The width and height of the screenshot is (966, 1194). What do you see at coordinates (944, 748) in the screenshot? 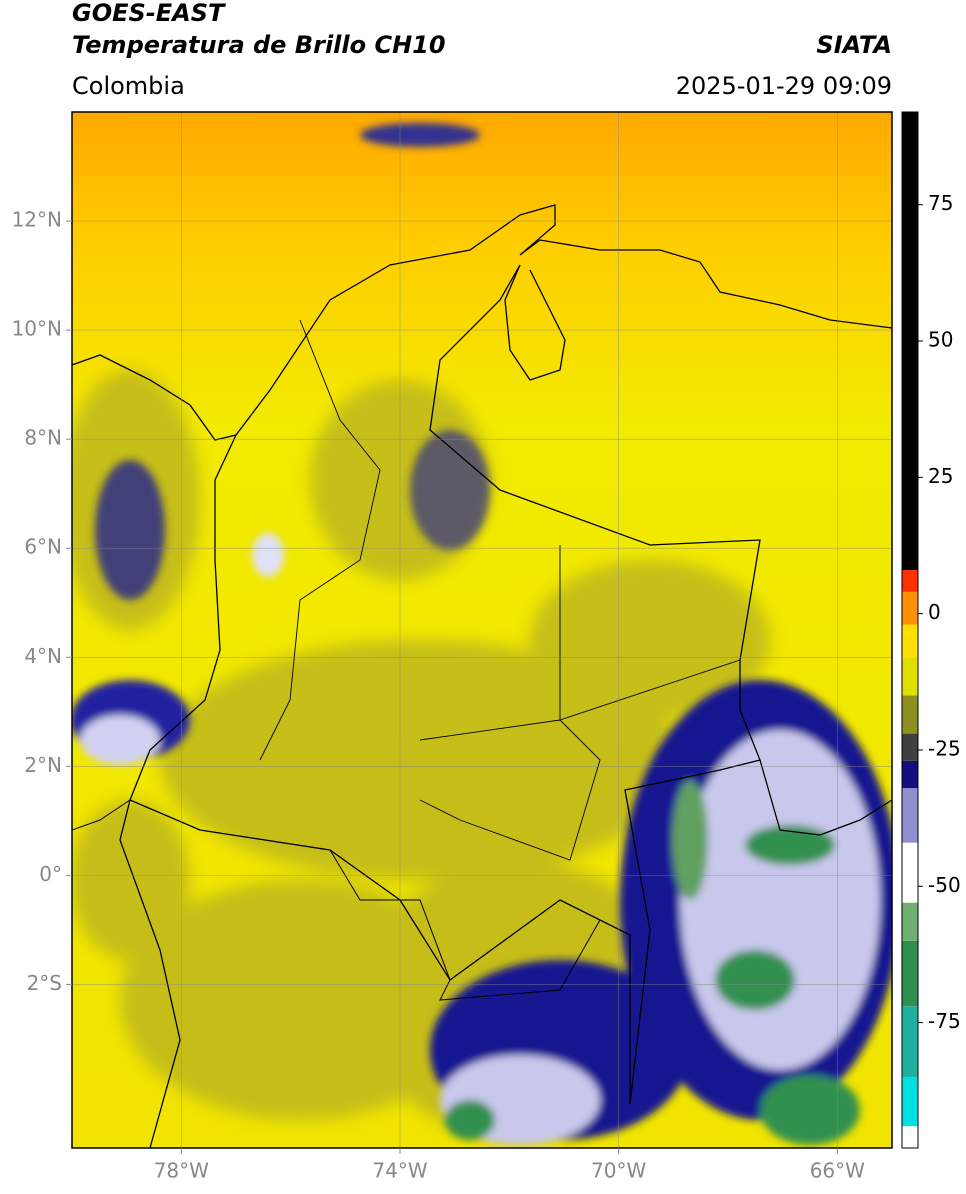
I see `colorbar-tick-label: -25` at bounding box center [944, 748].